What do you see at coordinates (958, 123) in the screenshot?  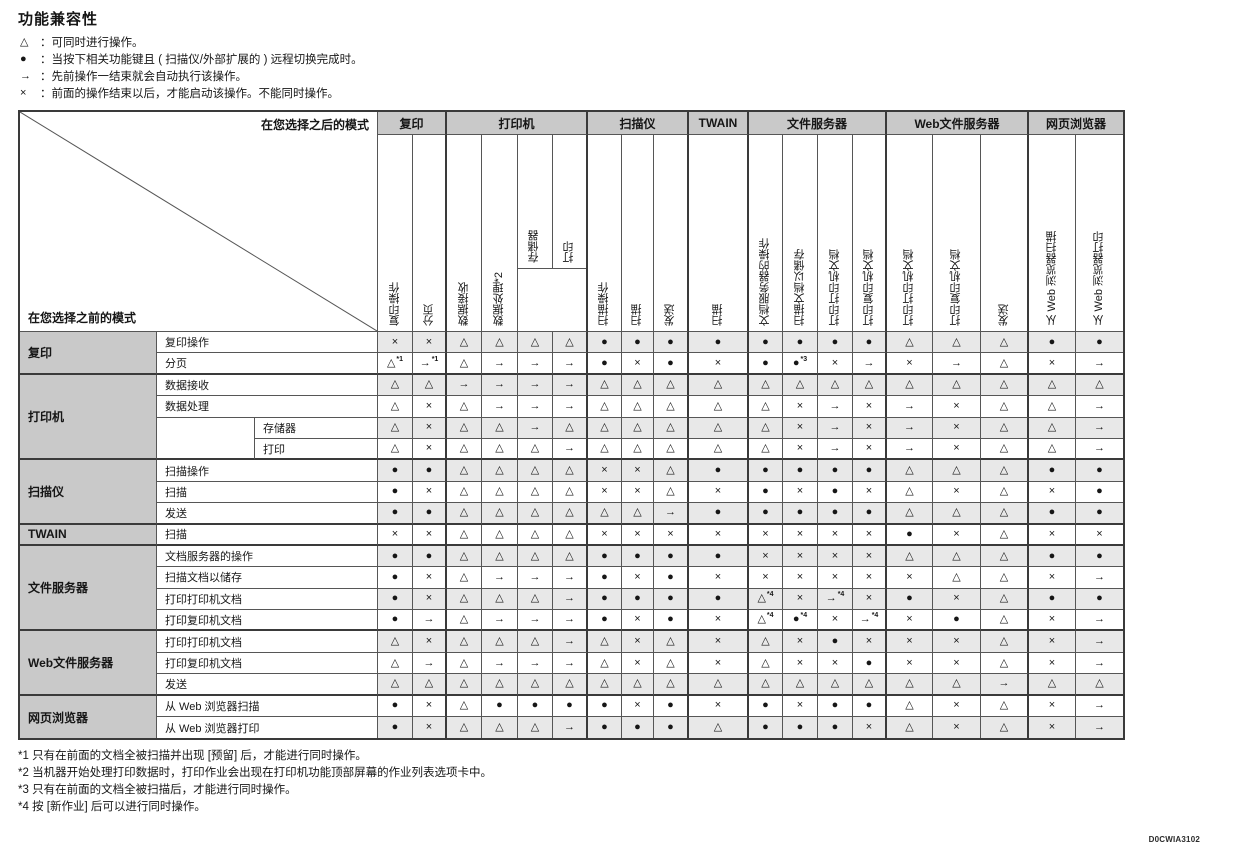 I see `column-group-header: Web文件服务器` at bounding box center [958, 123].